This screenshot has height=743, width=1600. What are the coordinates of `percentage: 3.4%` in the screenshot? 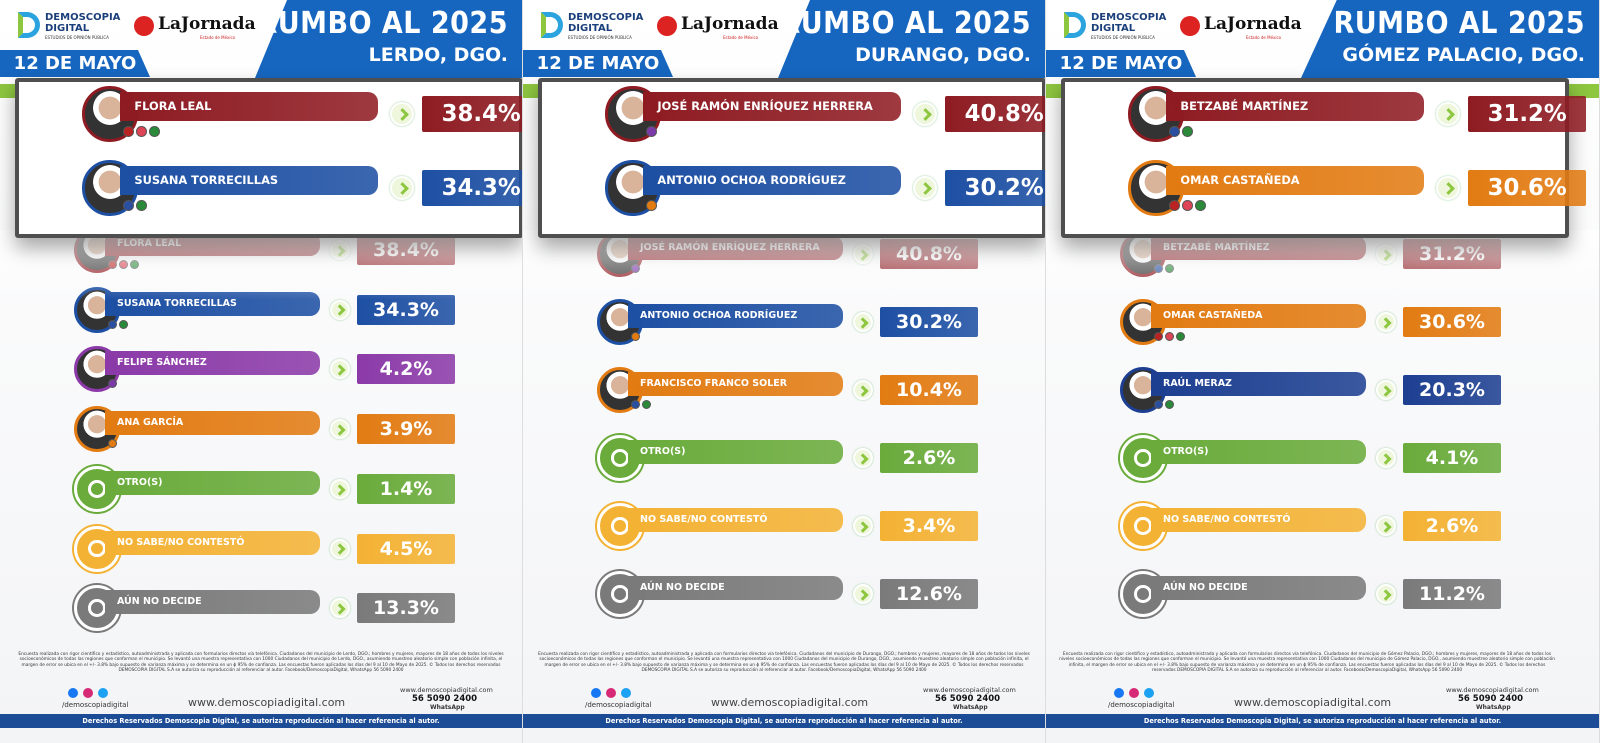 It's located at (929, 526).